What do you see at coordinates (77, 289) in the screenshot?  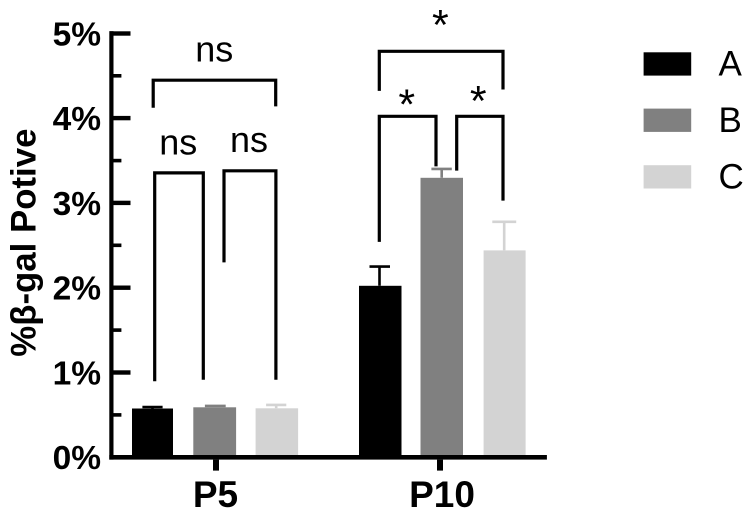 I see `svg-text: 2%` at bounding box center [77, 289].